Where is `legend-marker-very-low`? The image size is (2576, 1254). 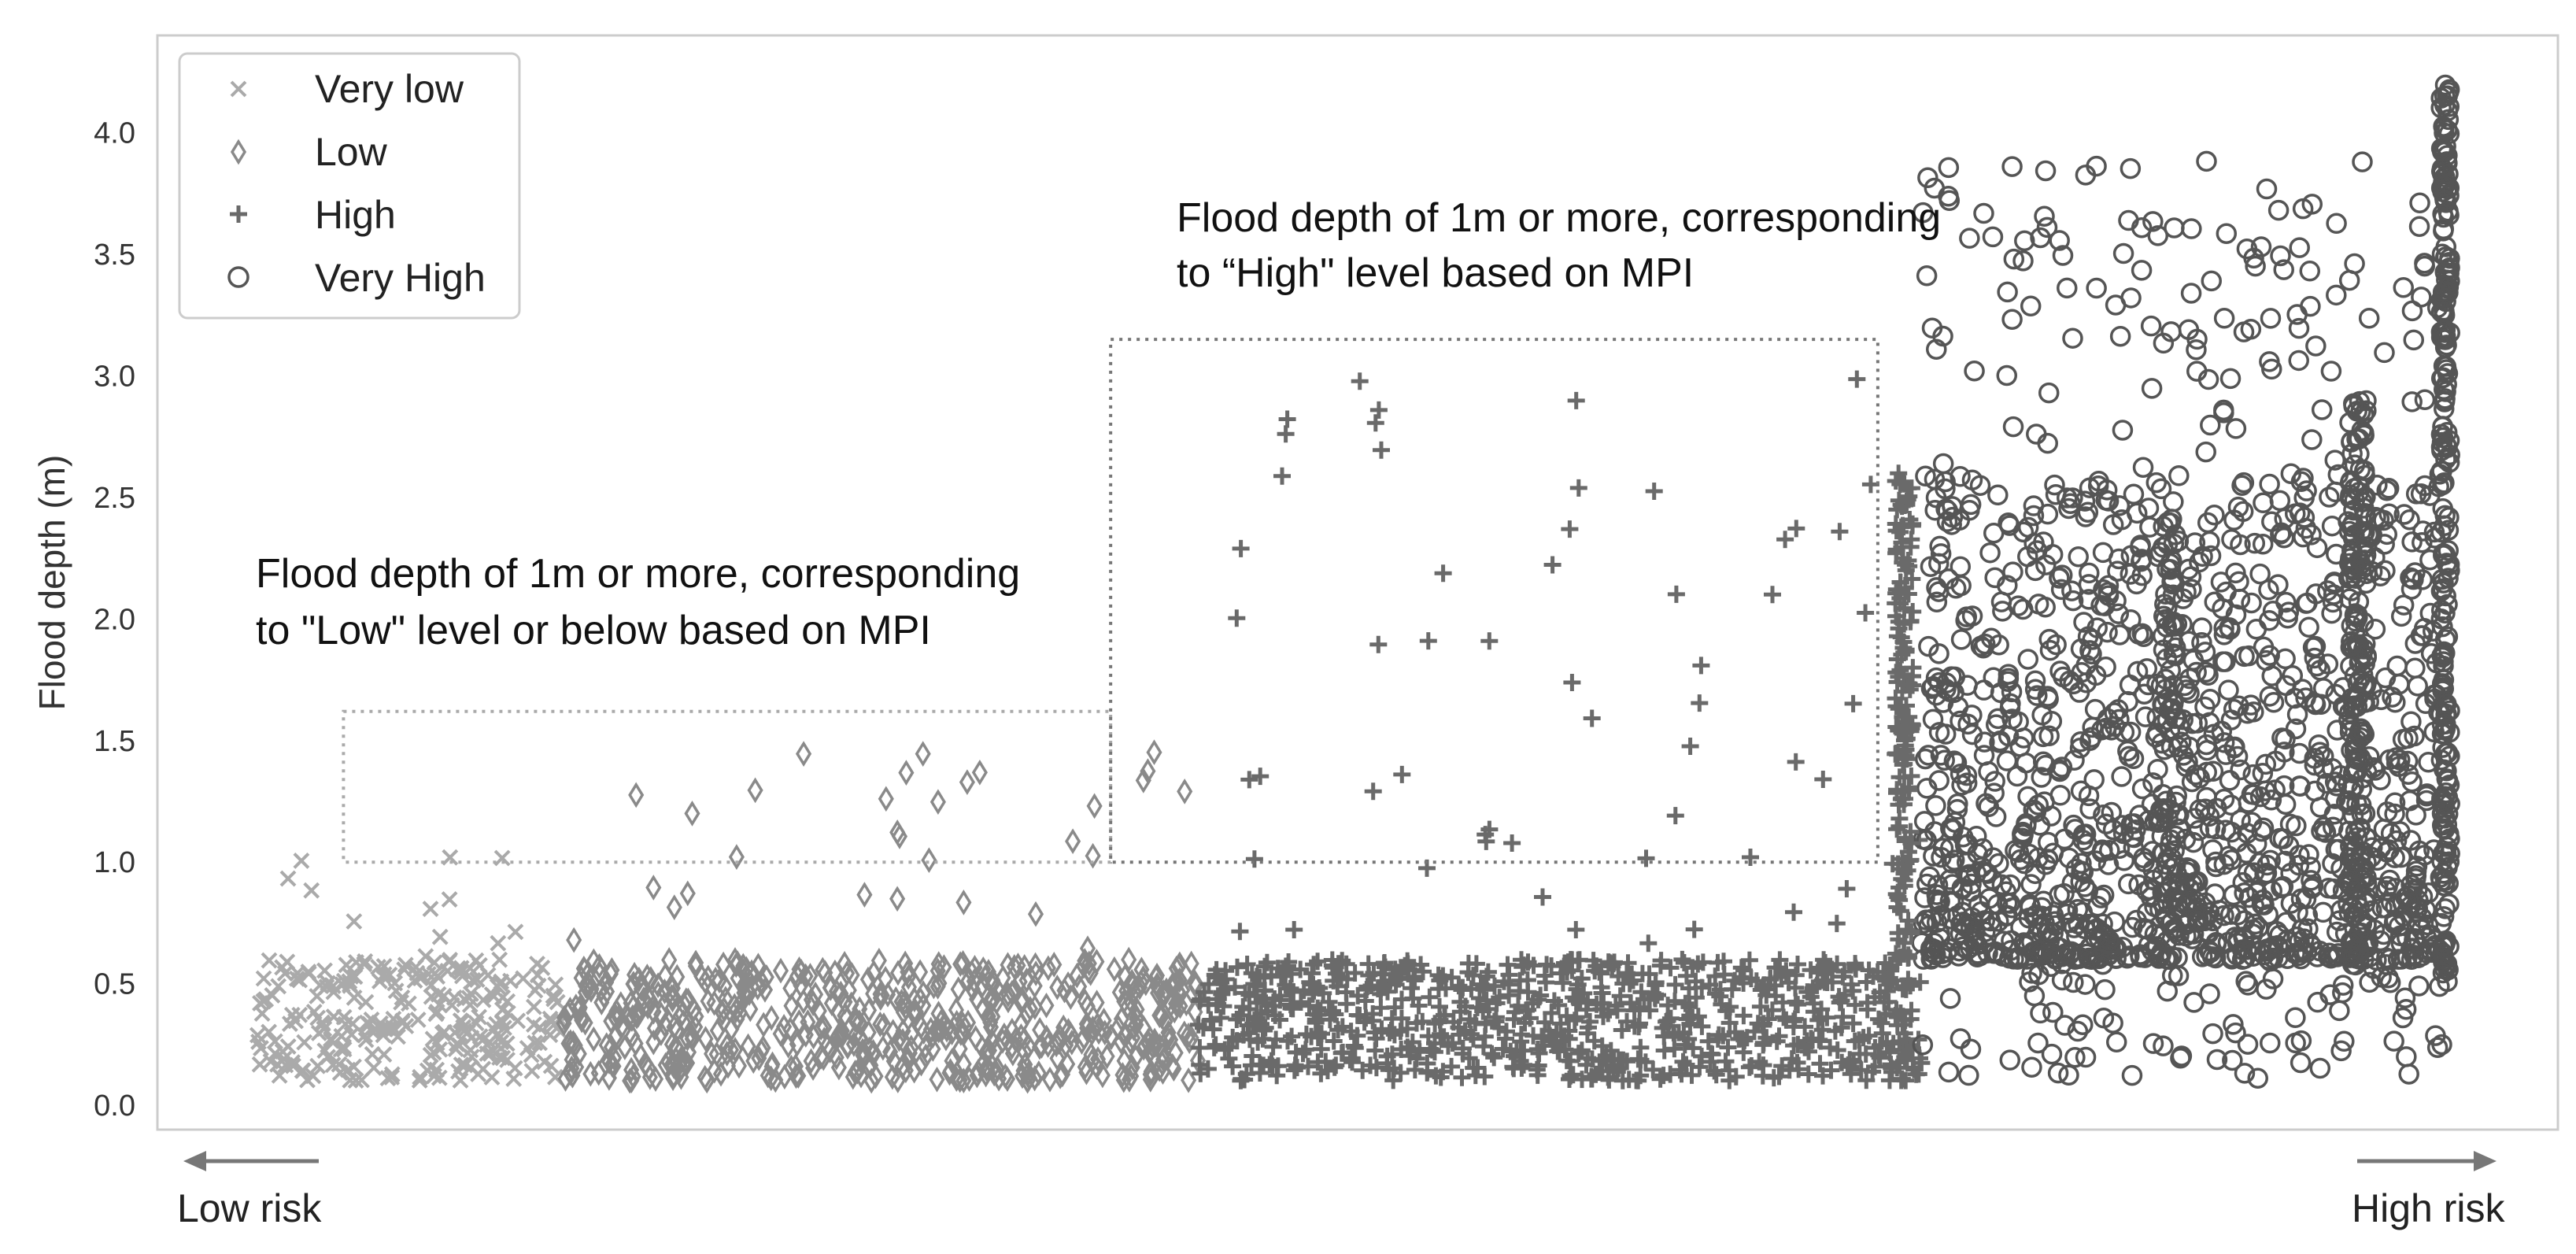
legend-marker-very-low is located at coordinates (239, 89).